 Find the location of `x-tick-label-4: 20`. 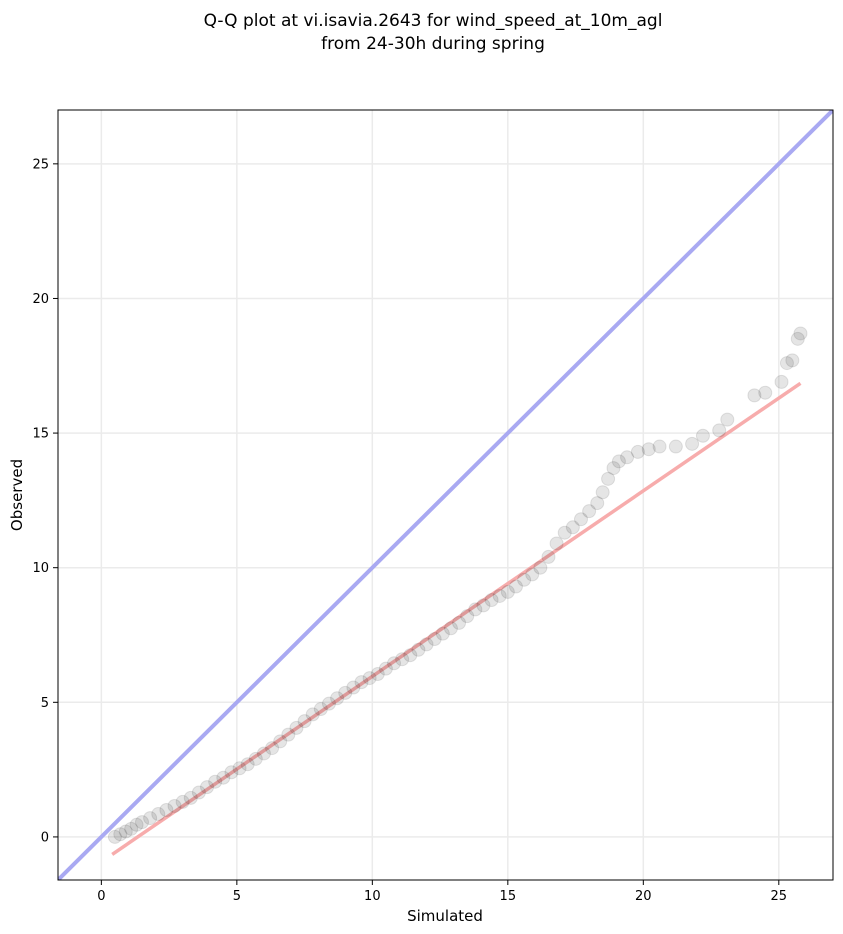

x-tick-label-4: 20 is located at coordinates (643, 896).